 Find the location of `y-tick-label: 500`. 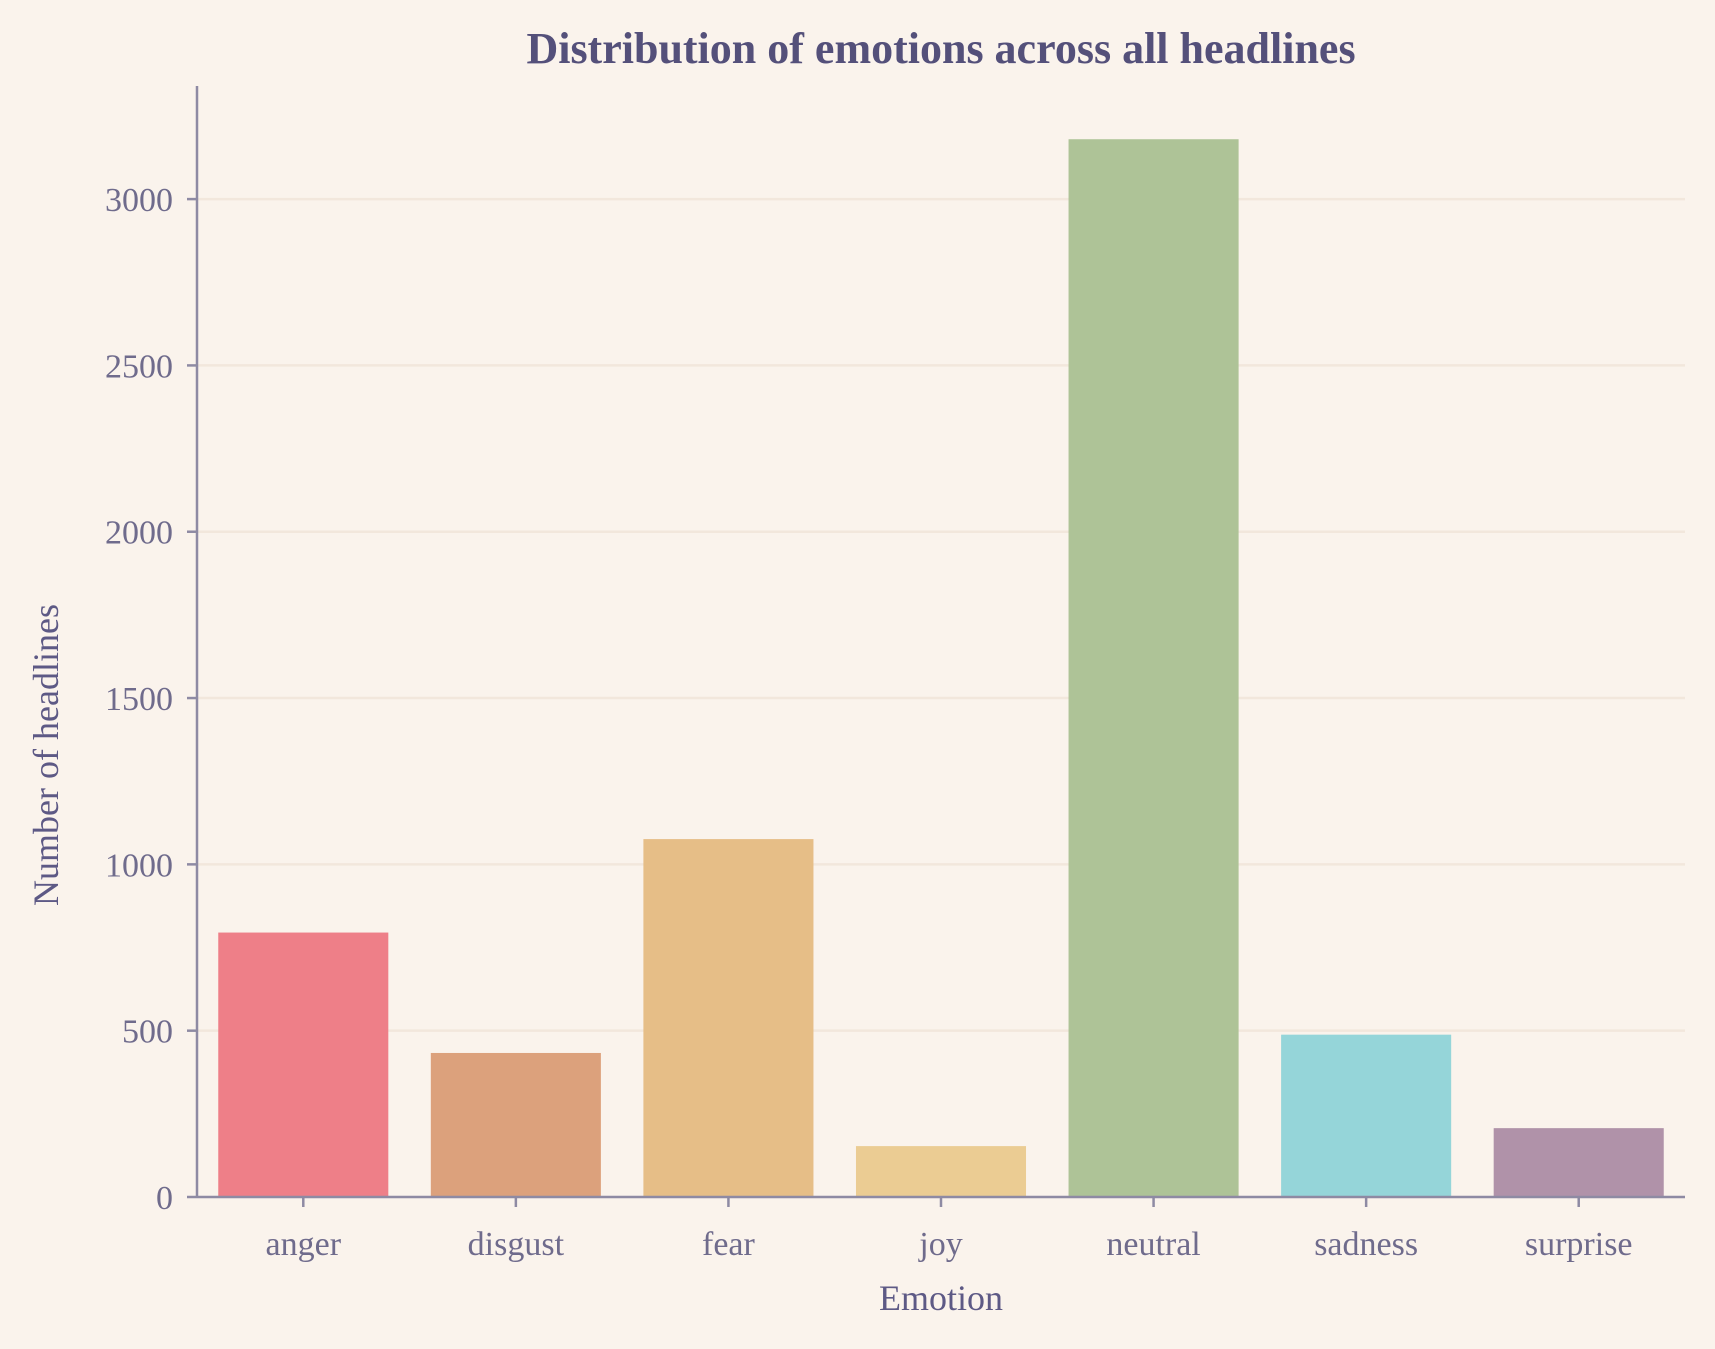

y-tick-label: 500 is located at coordinates (147, 1032).